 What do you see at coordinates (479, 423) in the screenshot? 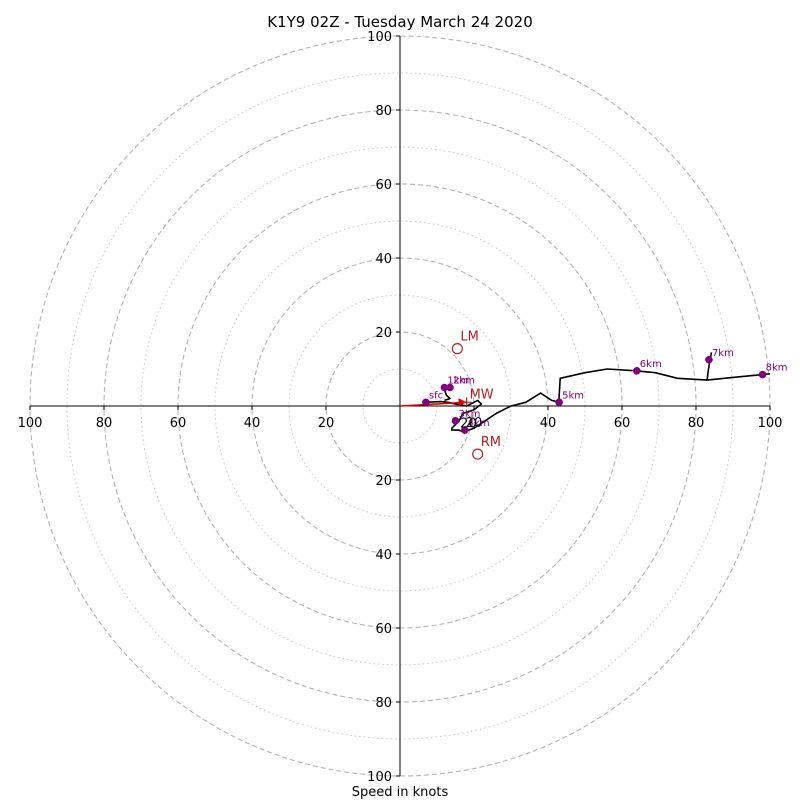
I see `height-label-4km: 4km` at bounding box center [479, 423].